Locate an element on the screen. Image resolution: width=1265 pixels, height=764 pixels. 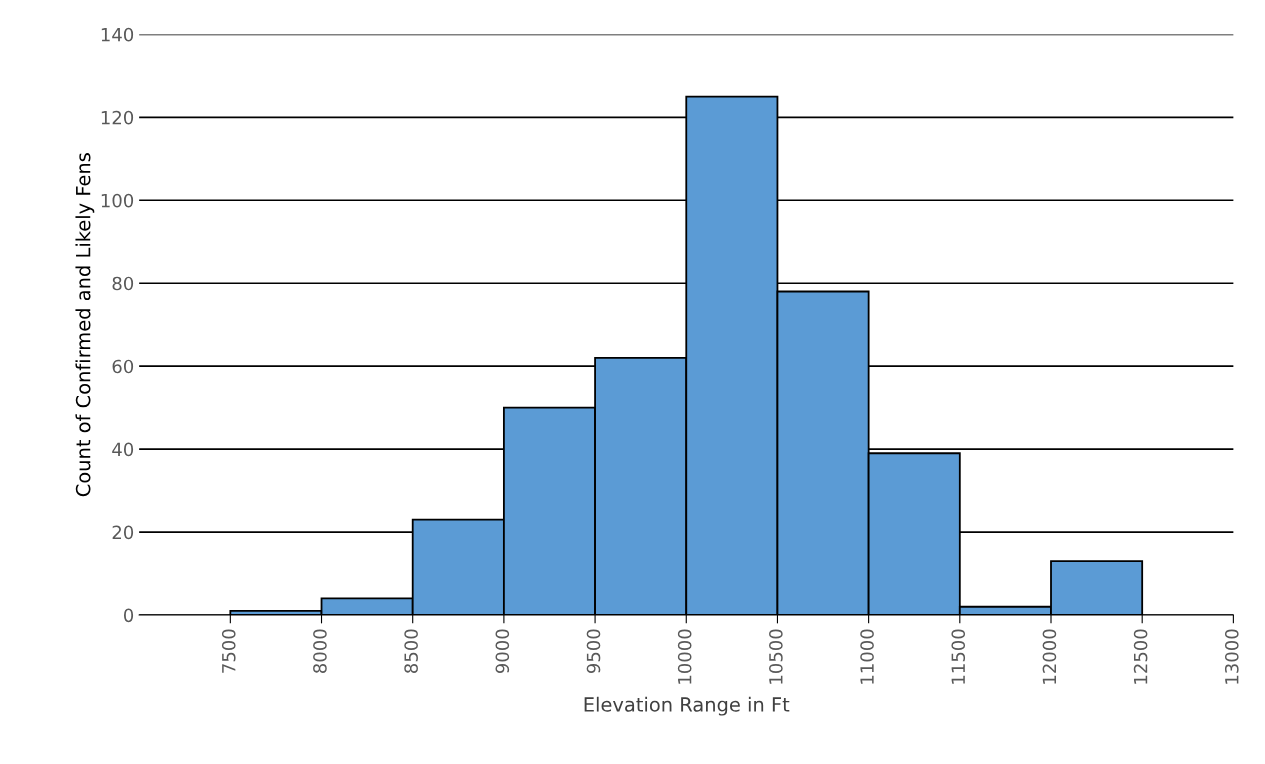
y-tick-label: 40 is located at coordinates (123, 449).